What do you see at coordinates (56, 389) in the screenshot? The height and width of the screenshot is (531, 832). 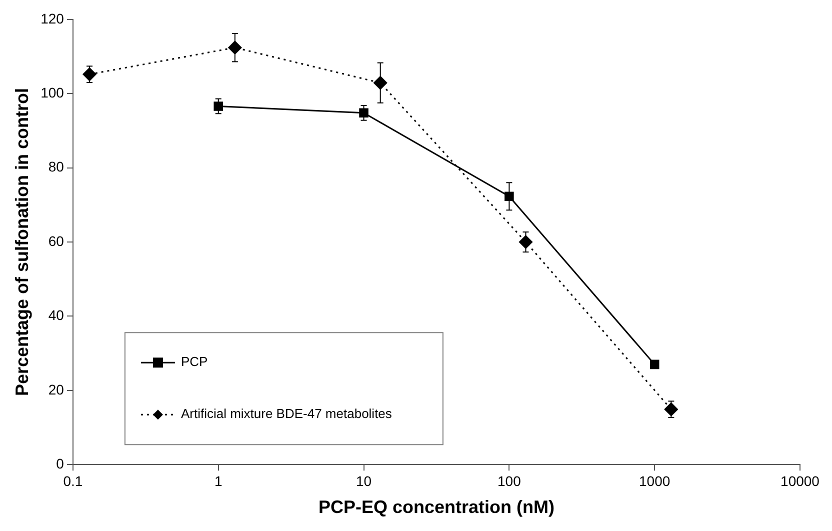 I see `y-tick-label: 20` at bounding box center [56, 389].